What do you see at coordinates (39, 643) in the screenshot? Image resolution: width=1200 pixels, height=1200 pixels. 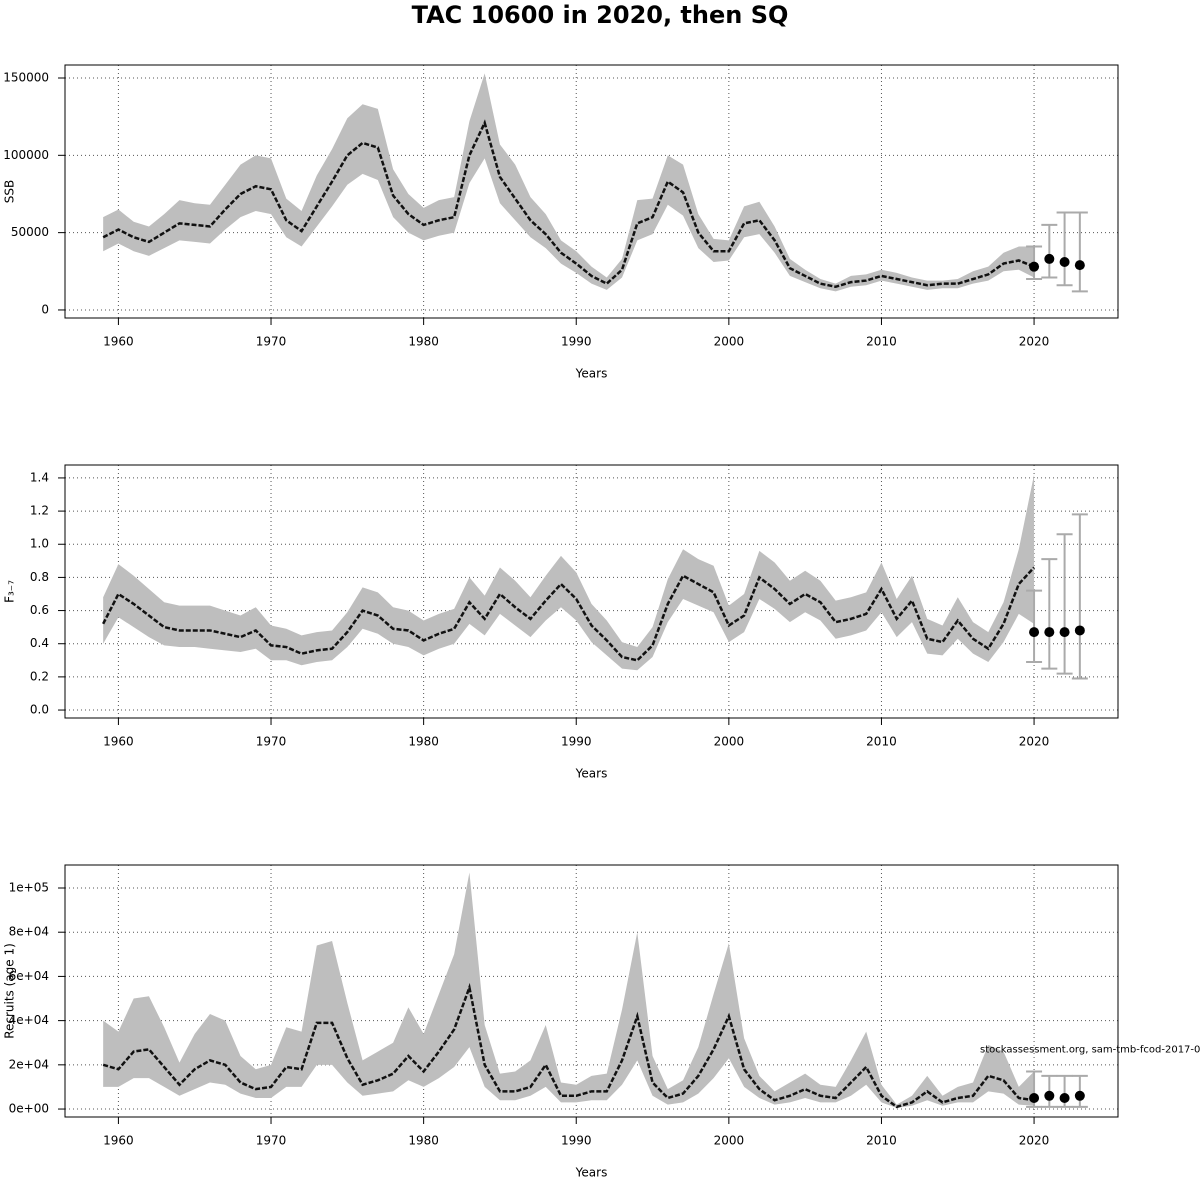 I see `y-tick-label: 0.4` at bounding box center [39, 643].